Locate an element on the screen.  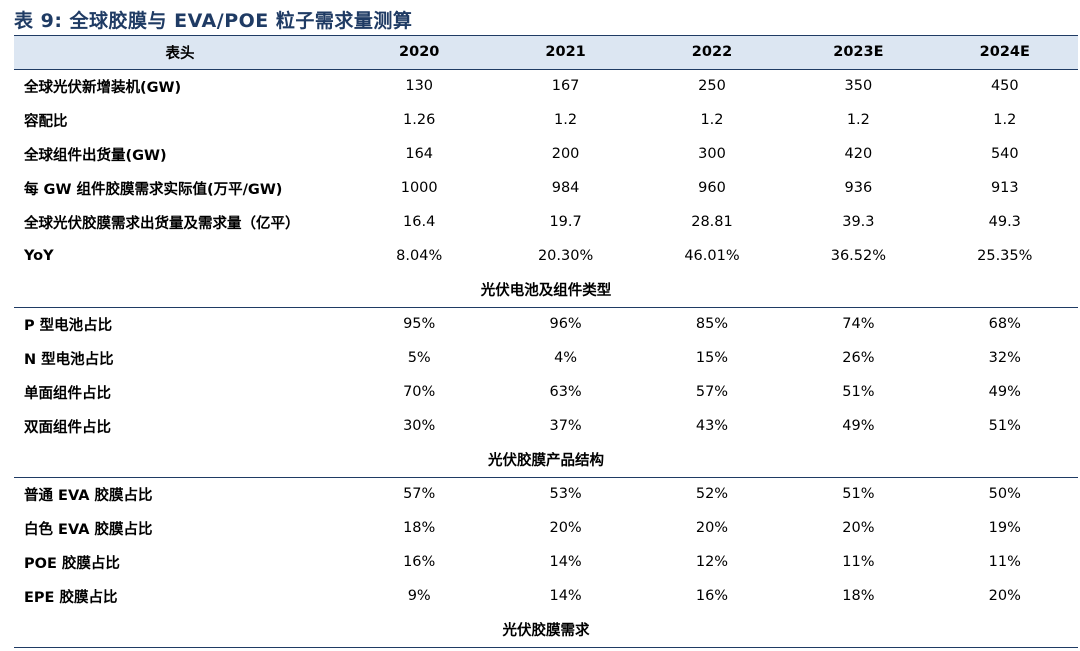
table-cell-value: 1000 is located at coordinates (419, 188).